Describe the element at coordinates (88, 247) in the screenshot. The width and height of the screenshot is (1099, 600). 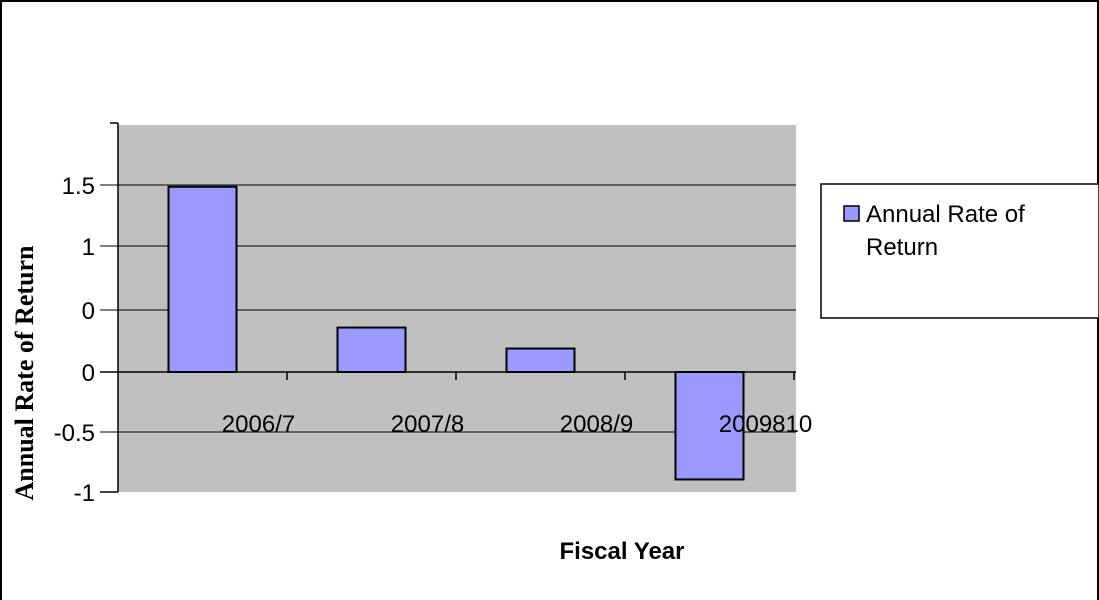
I see `y-tick-label: 1` at that location.